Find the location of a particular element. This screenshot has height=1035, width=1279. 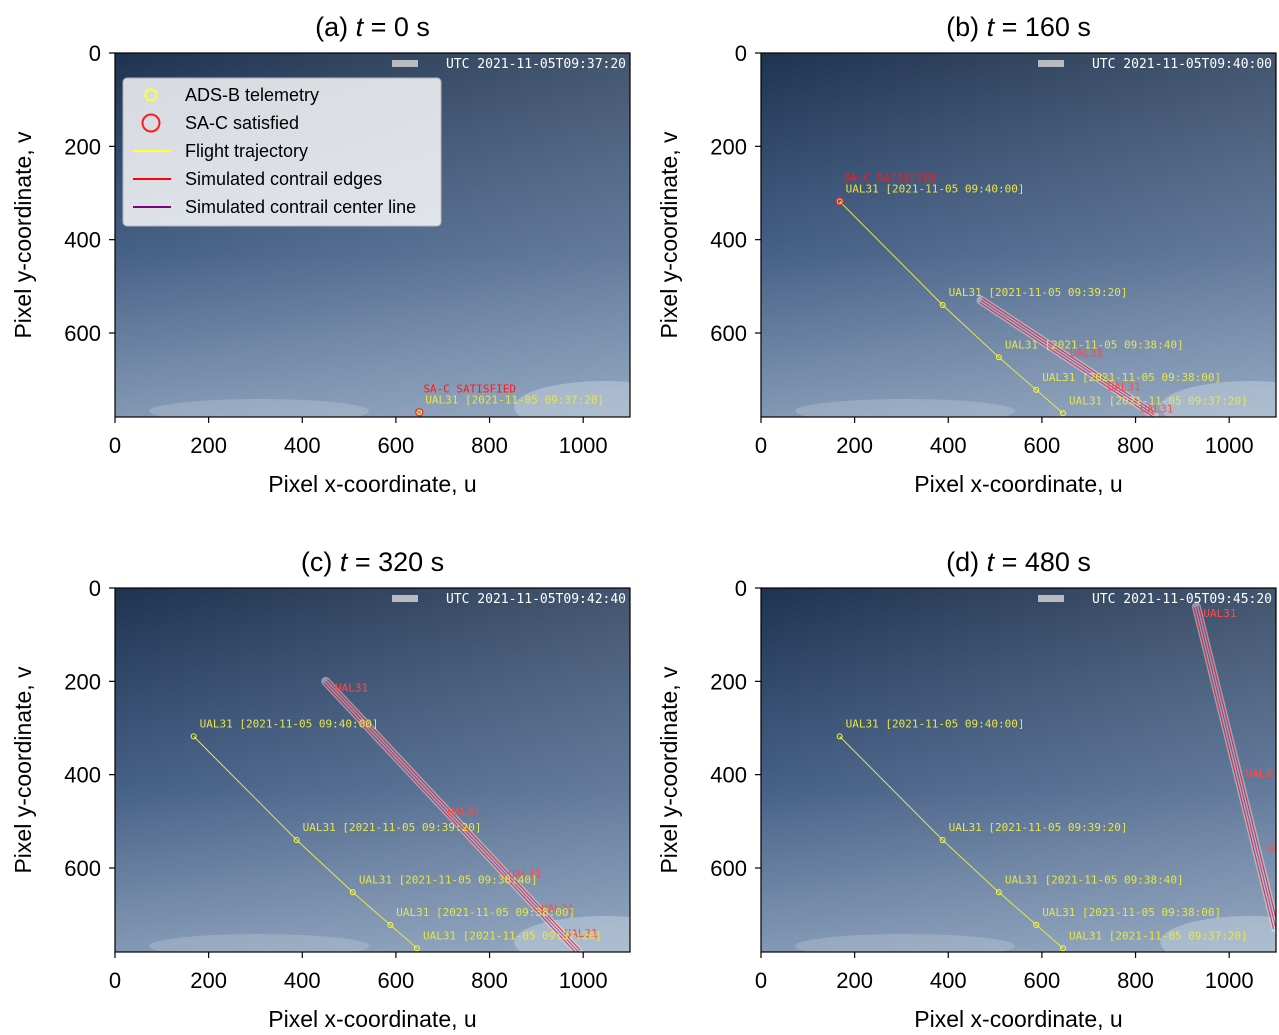

legend-item: Flight trajectory is located at coordinates (220, 151).